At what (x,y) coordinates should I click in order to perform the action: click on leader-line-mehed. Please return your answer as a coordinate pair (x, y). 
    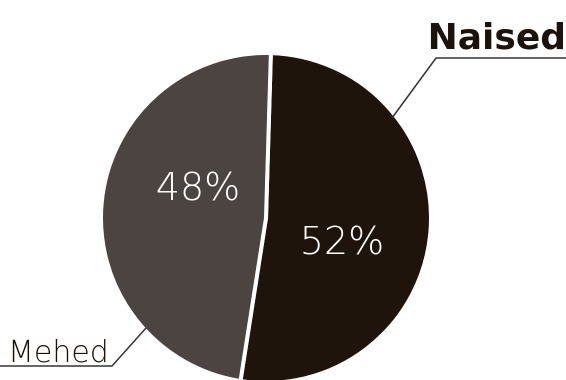
    Looking at the image, I should click on (73, 347).